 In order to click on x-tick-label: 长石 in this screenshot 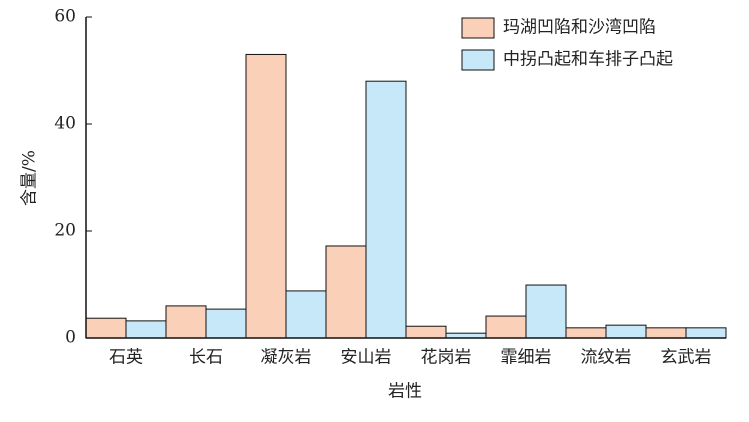, I will do `click(206, 358)`.